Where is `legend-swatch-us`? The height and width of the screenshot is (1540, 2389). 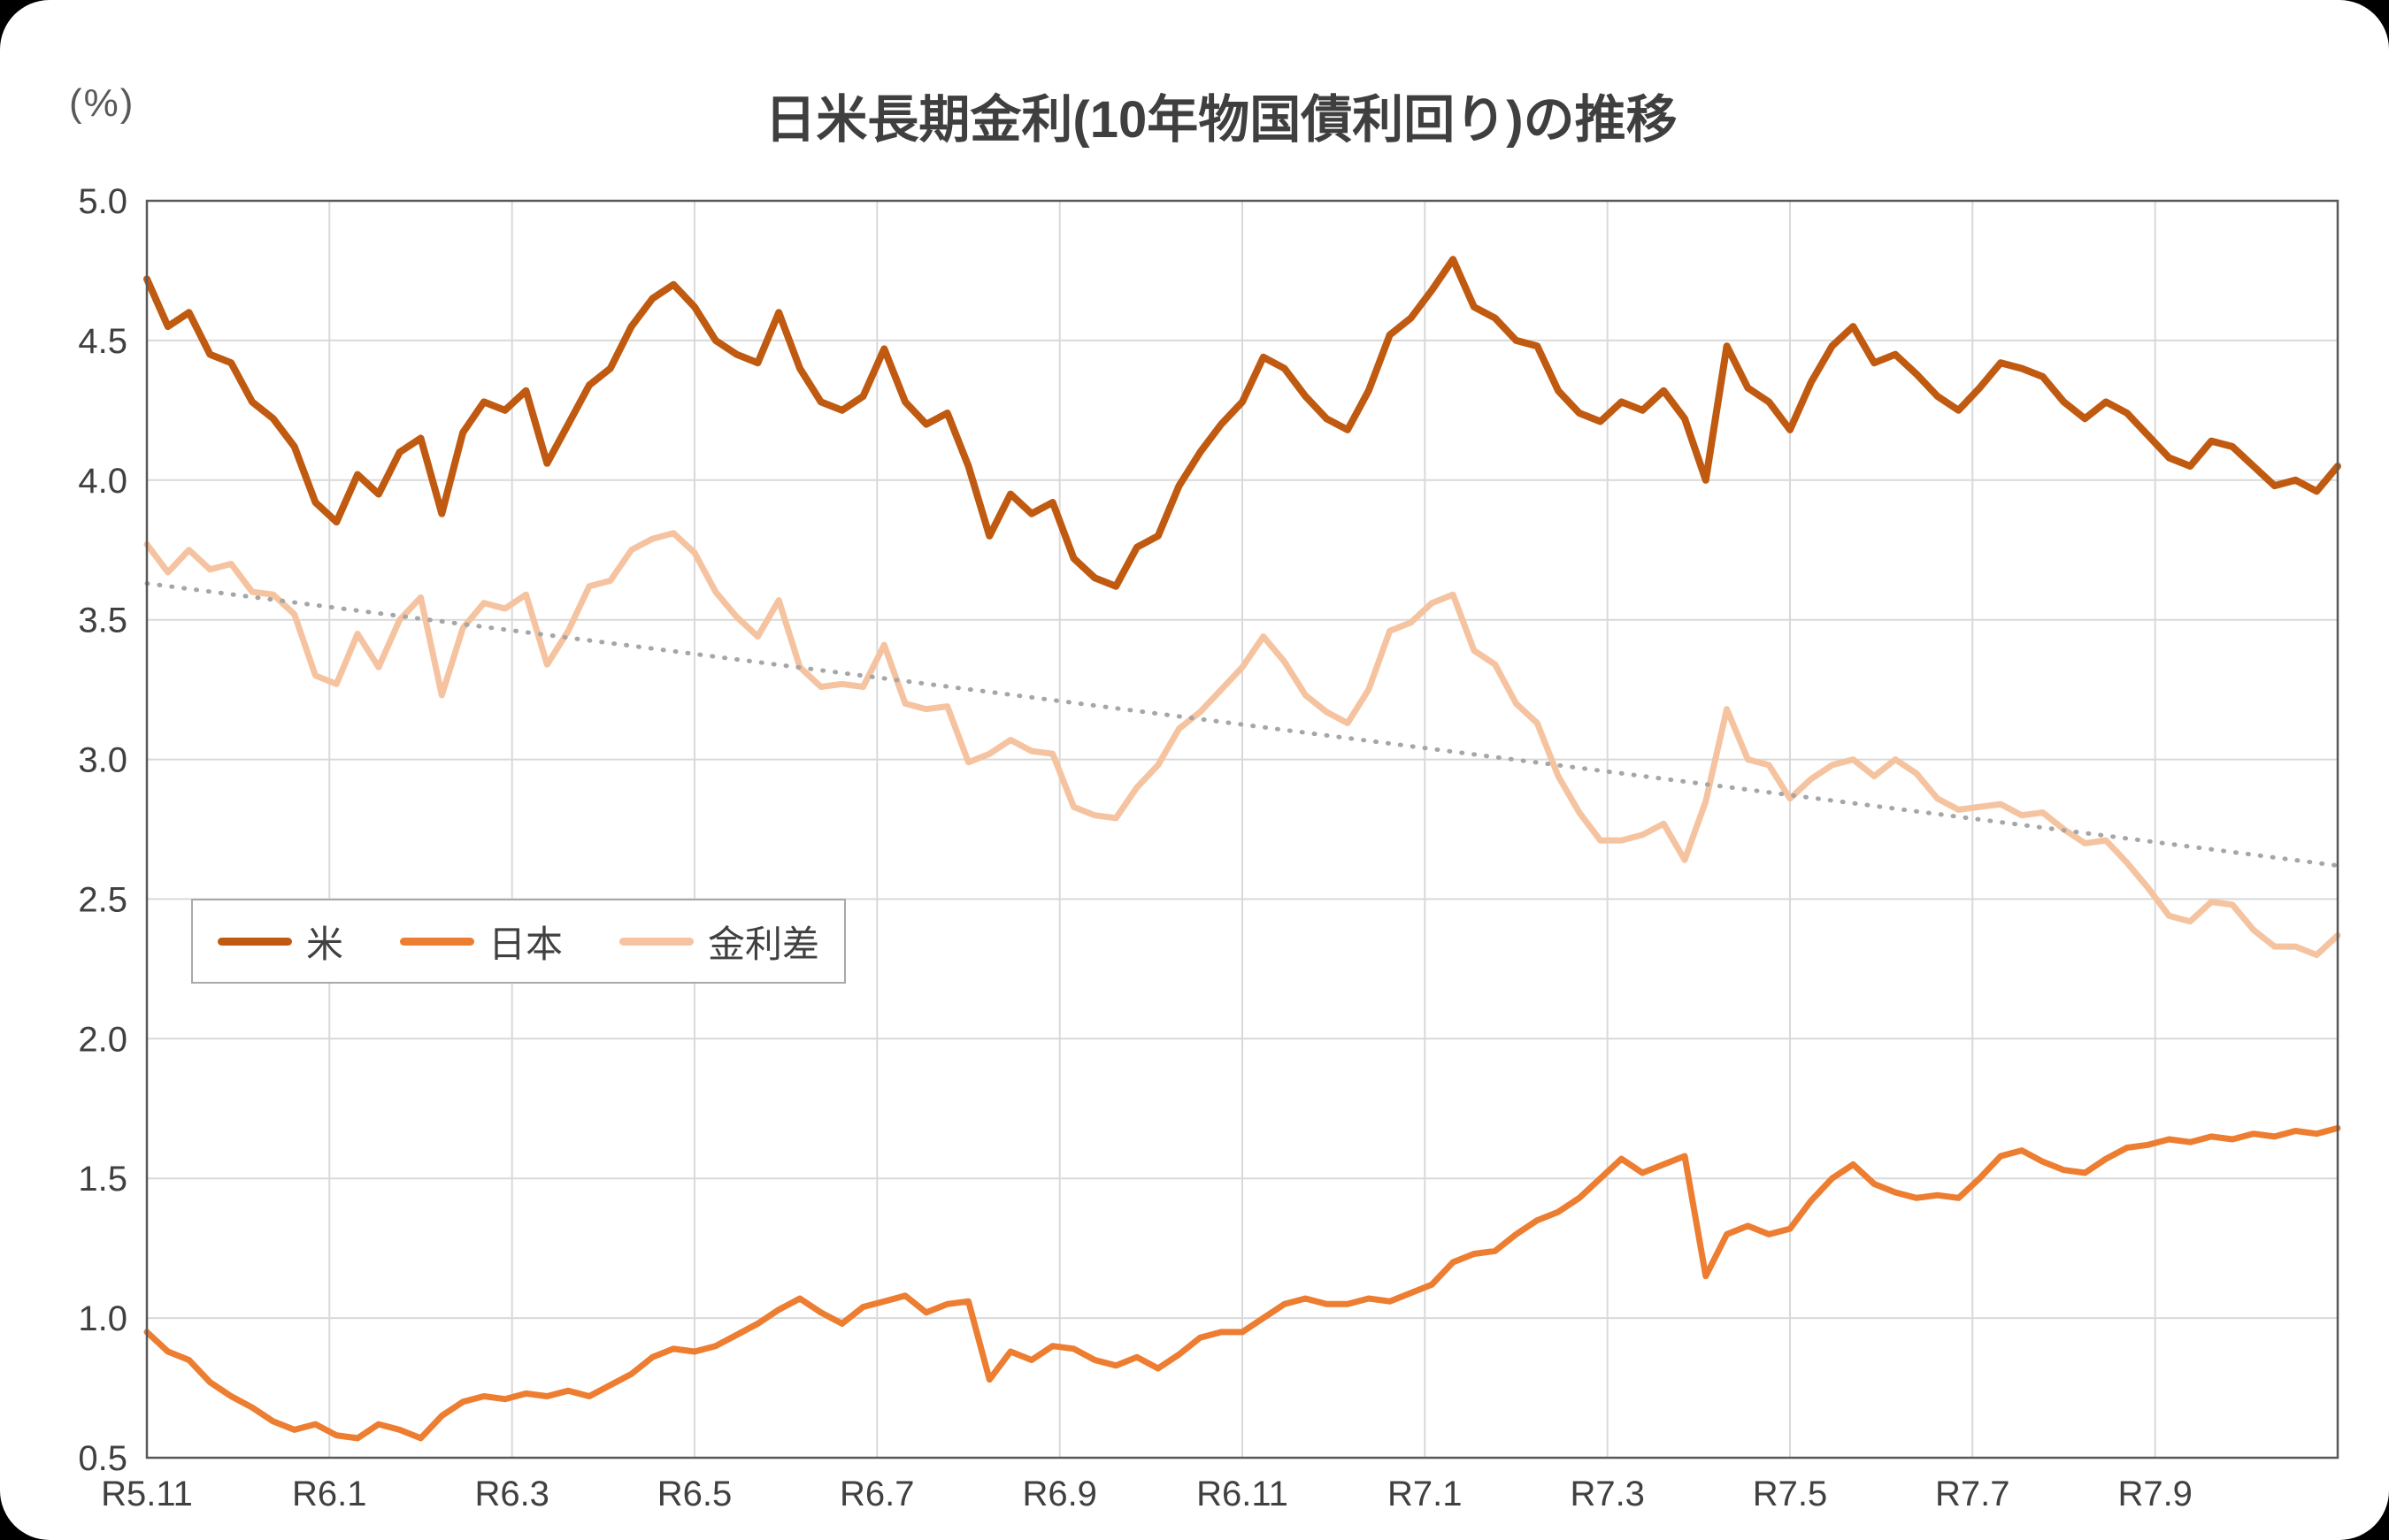 legend-swatch-us is located at coordinates (255, 941).